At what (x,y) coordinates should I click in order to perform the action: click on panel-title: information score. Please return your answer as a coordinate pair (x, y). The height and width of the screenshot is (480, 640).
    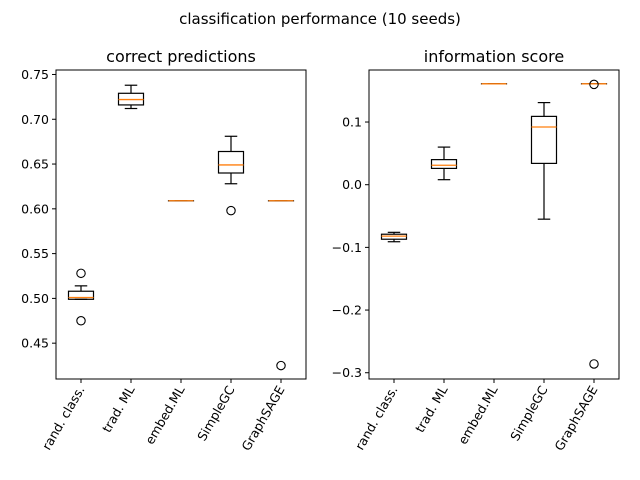
    Looking at the image, I should click on (494, 56).